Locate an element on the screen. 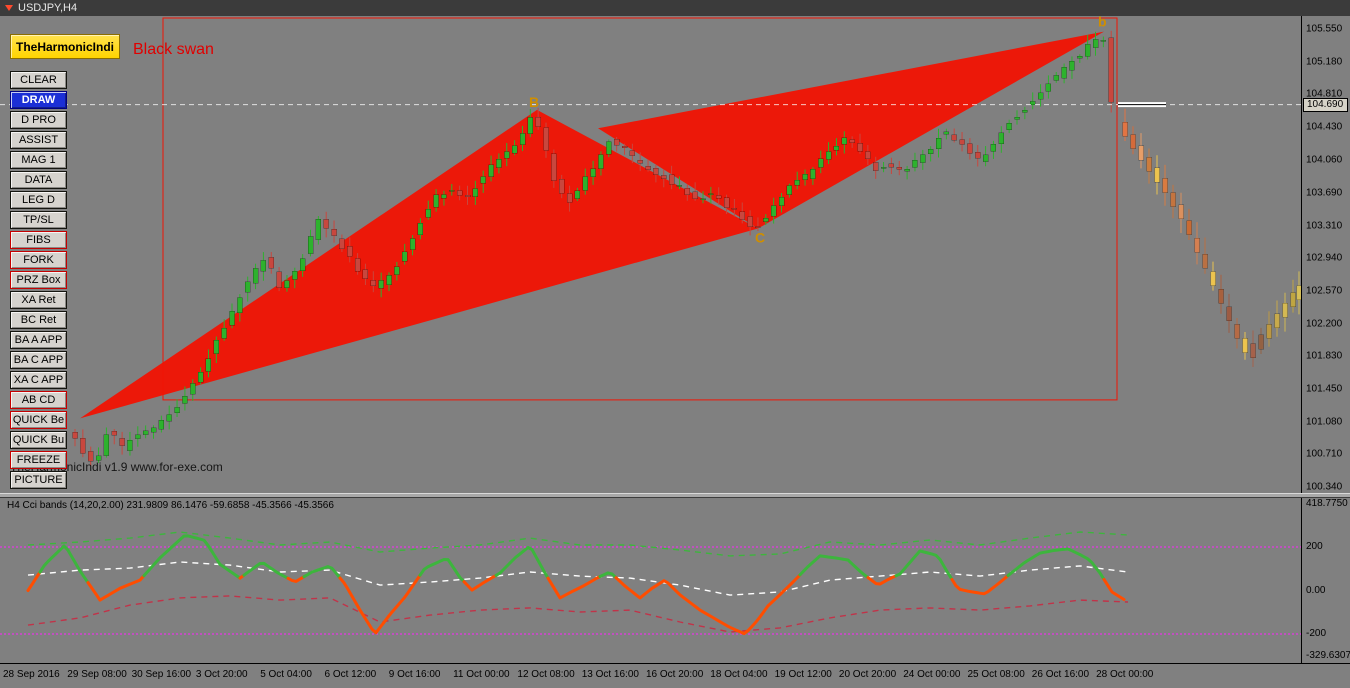  harmonic-brand-button: TheHarmonicIndi is located at coordinates (65, 46).